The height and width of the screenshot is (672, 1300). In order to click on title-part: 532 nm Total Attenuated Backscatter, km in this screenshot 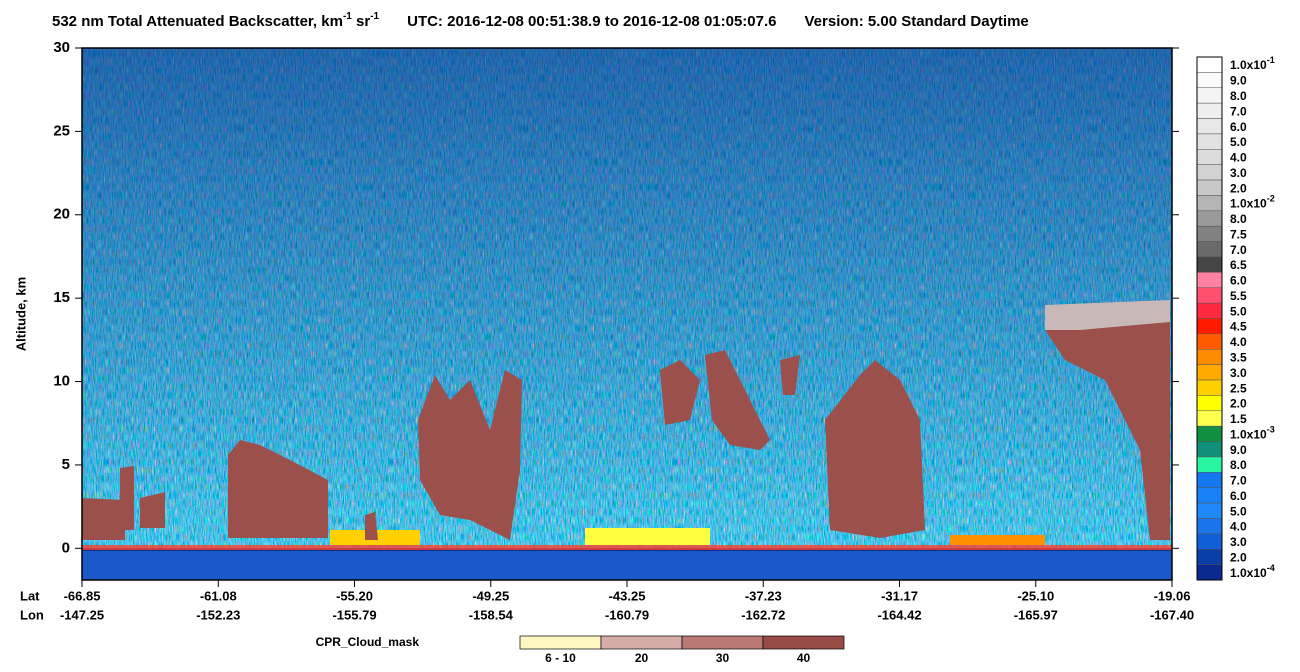, I will do `click(197, 21)`.